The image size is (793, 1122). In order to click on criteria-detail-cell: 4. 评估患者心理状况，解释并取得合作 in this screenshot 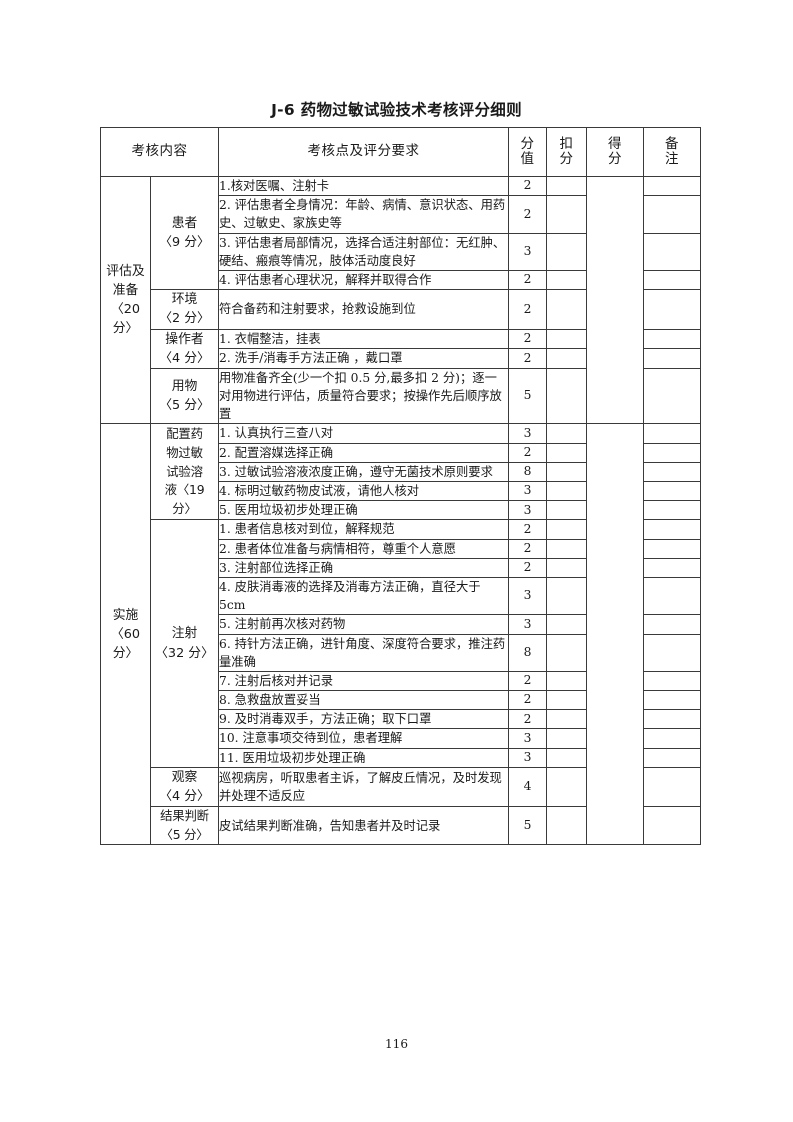, I will do `click(363, 280)`.